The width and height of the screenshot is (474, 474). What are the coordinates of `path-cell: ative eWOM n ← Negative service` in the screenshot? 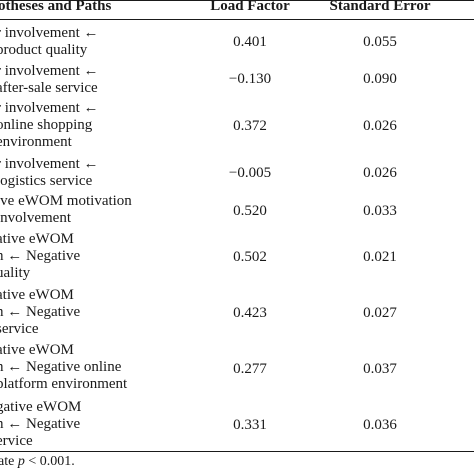 It's located at (40, 312).